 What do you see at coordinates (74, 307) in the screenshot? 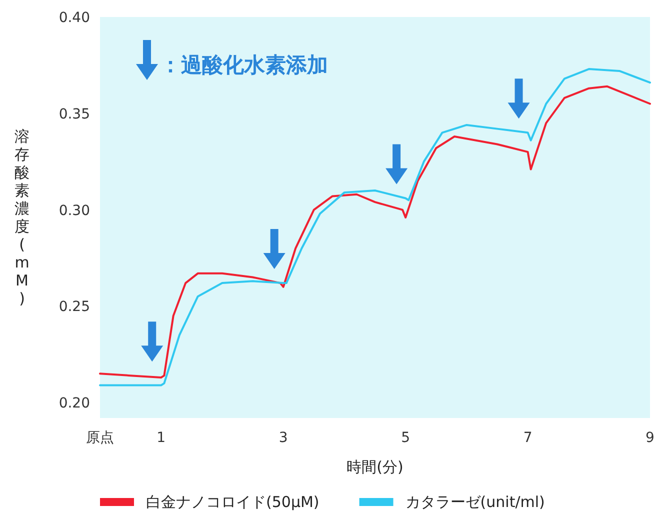
I see `y-tick-label: 0.25` at bounding box center [74, 307].